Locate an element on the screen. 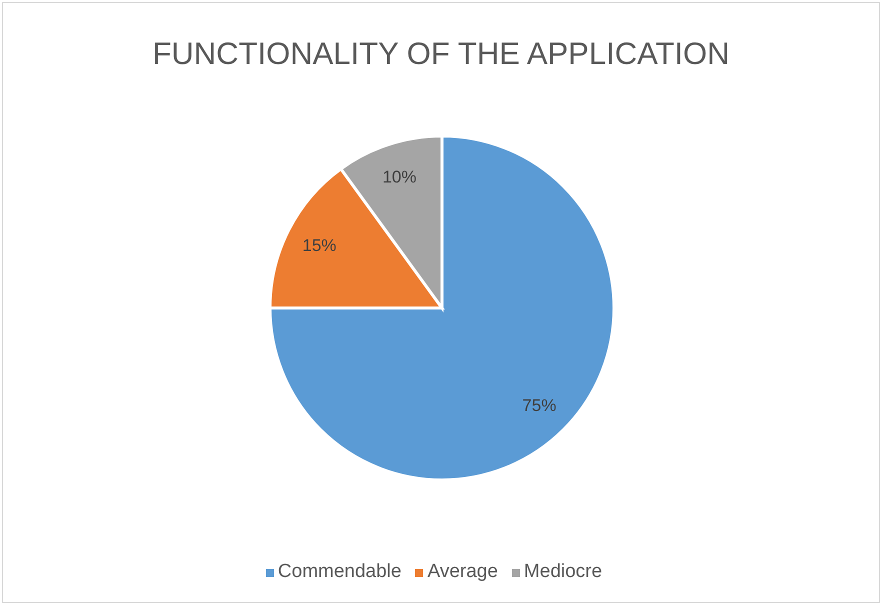 The image size is (882, 605). legend-label: Mediocre is located at coordinates (563, 571).